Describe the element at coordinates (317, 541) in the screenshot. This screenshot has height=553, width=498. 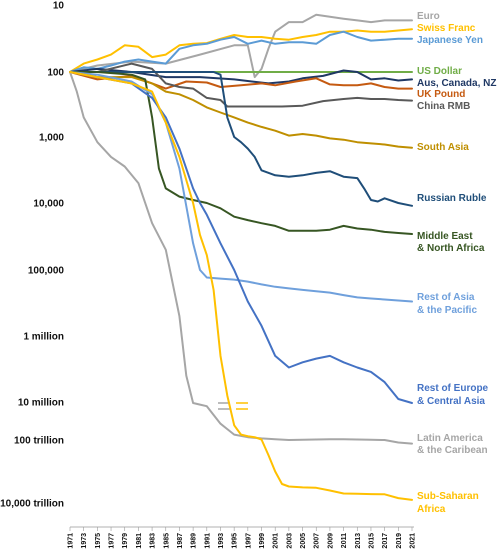
I see `x-tick-label: 2007` at that location.